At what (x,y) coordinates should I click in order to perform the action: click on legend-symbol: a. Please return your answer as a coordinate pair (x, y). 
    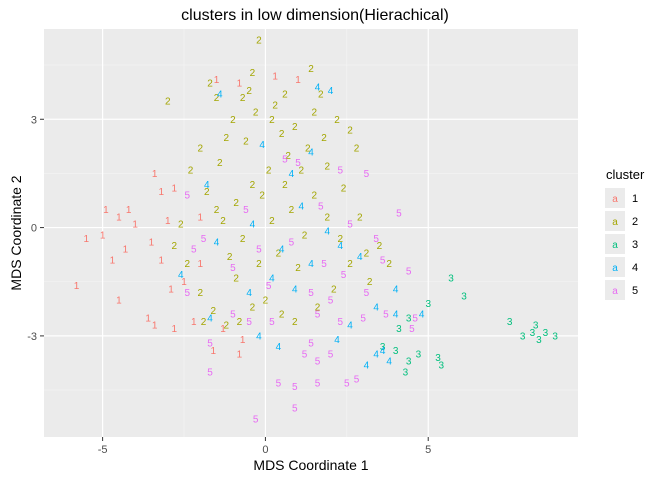
    Looking at the image, I should click on (615, 199).